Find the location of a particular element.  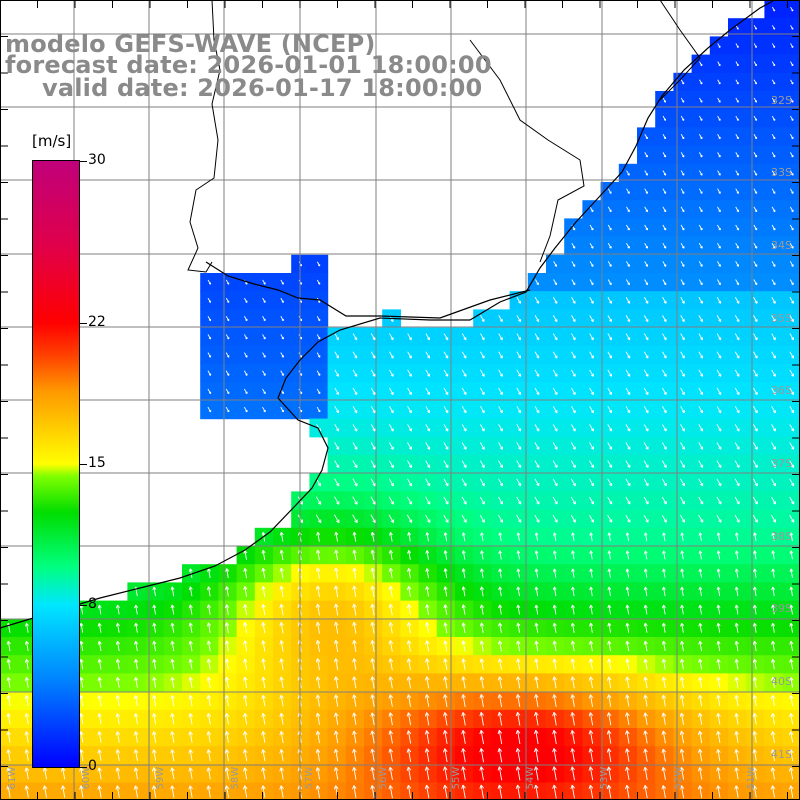

colorbar-tick-label: 22 is located at coordinates (97, 321).